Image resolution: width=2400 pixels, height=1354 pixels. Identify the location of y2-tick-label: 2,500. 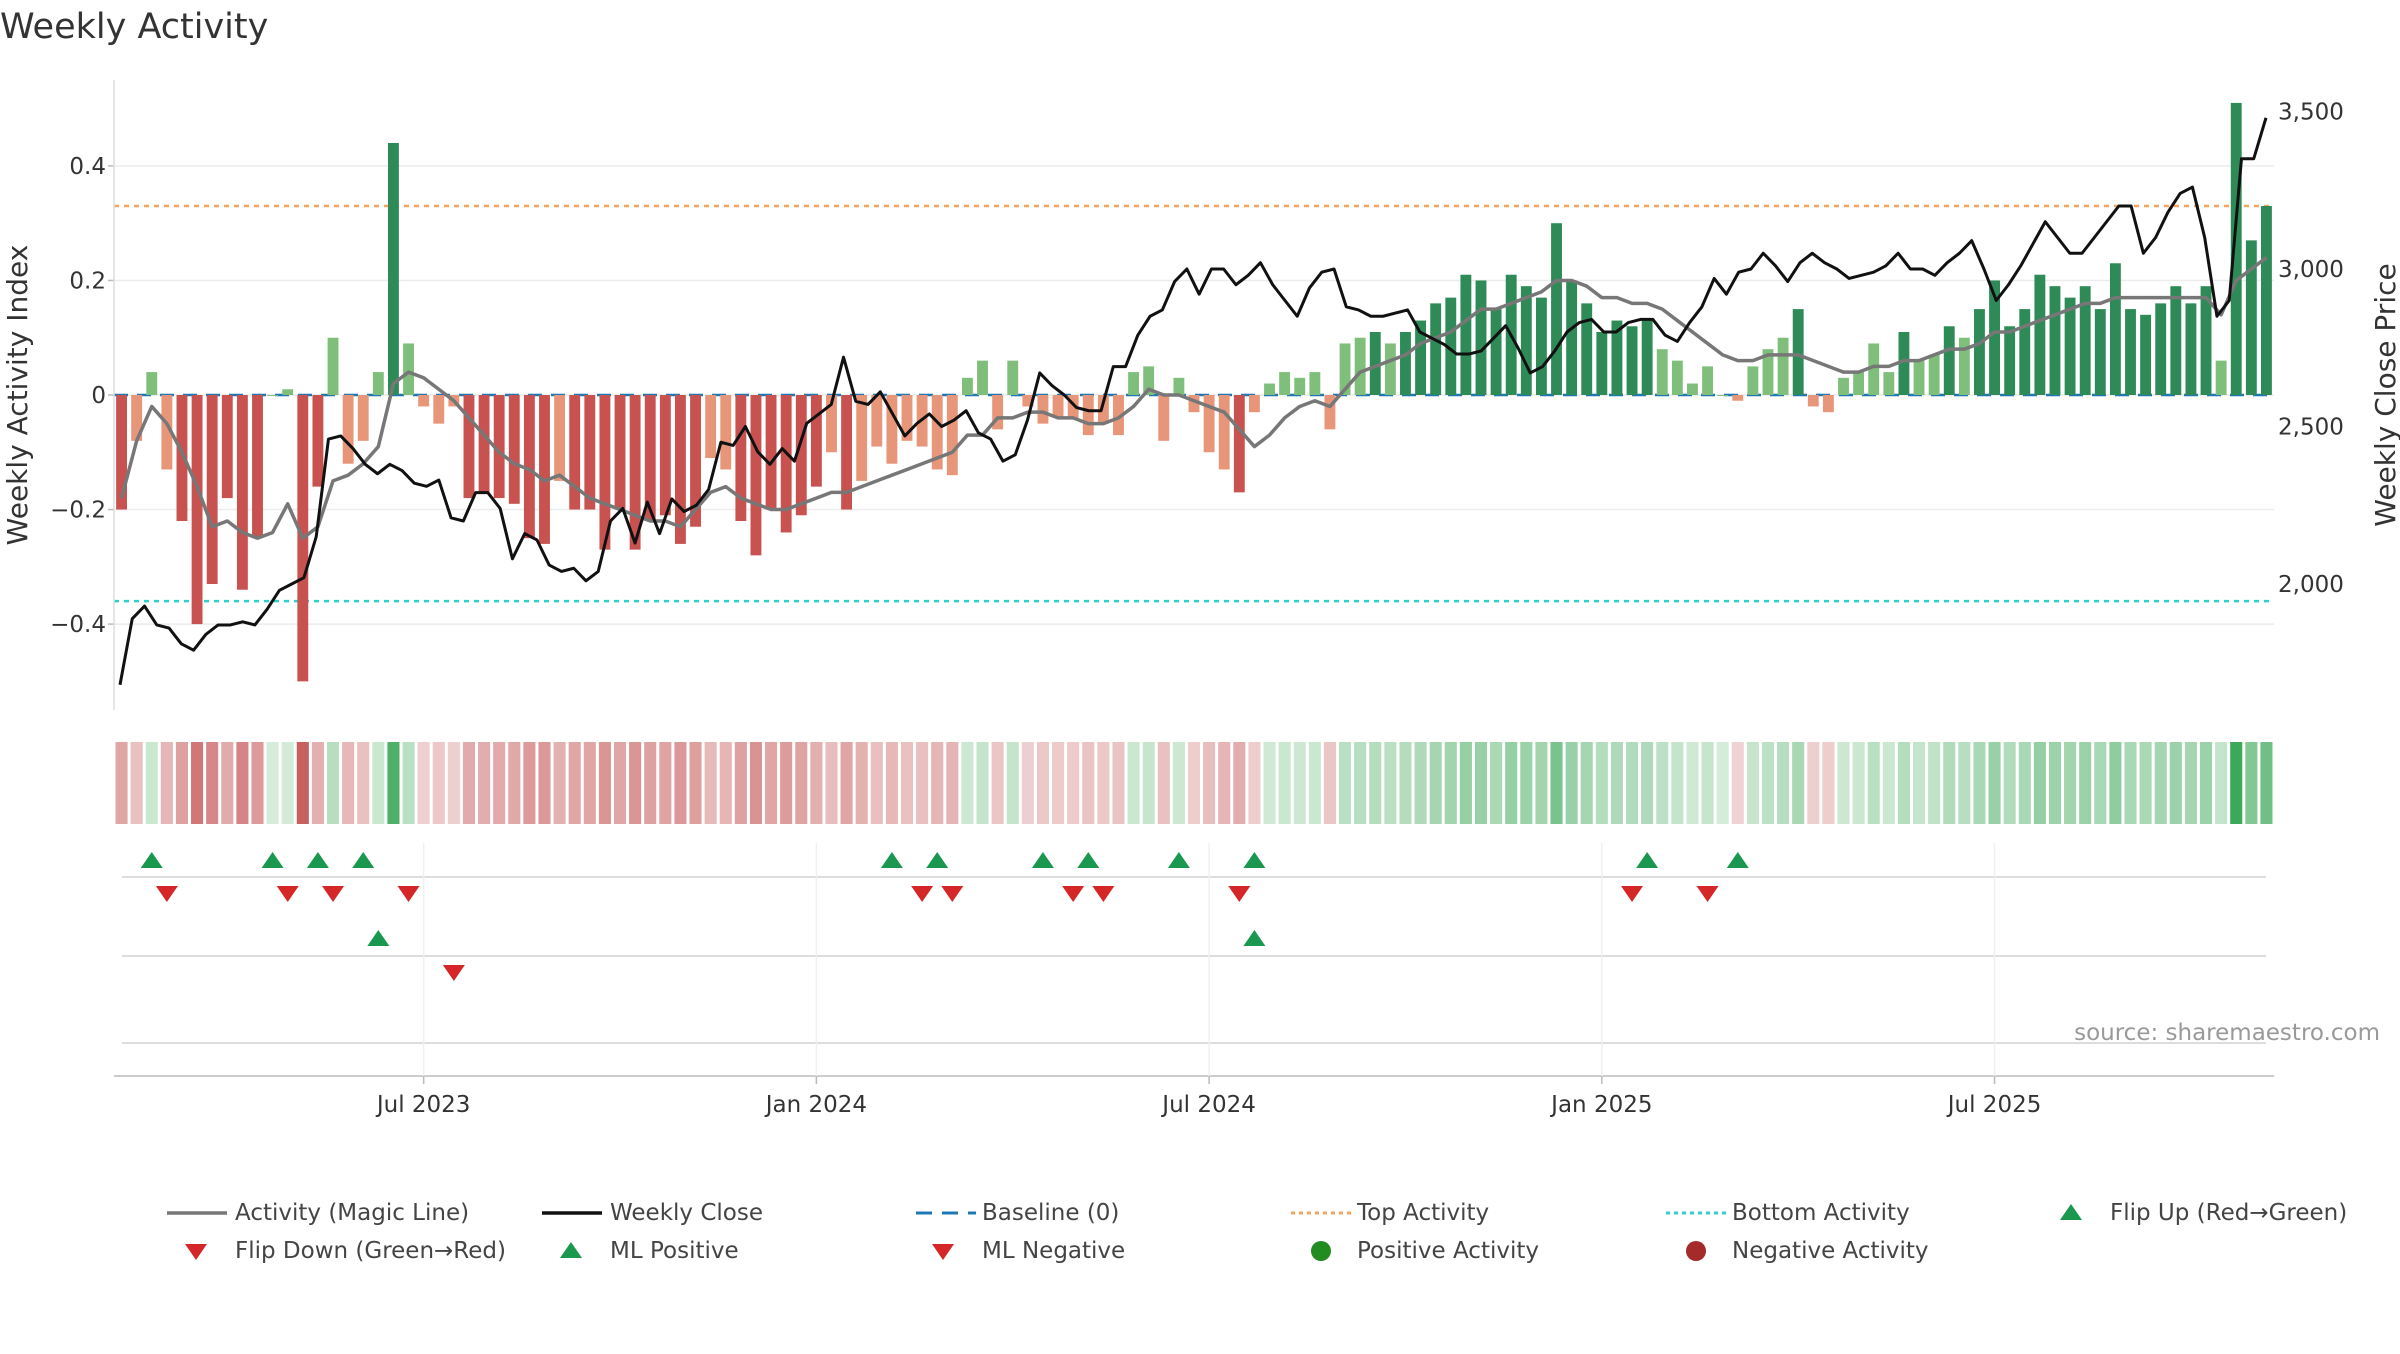
(2311, 428).